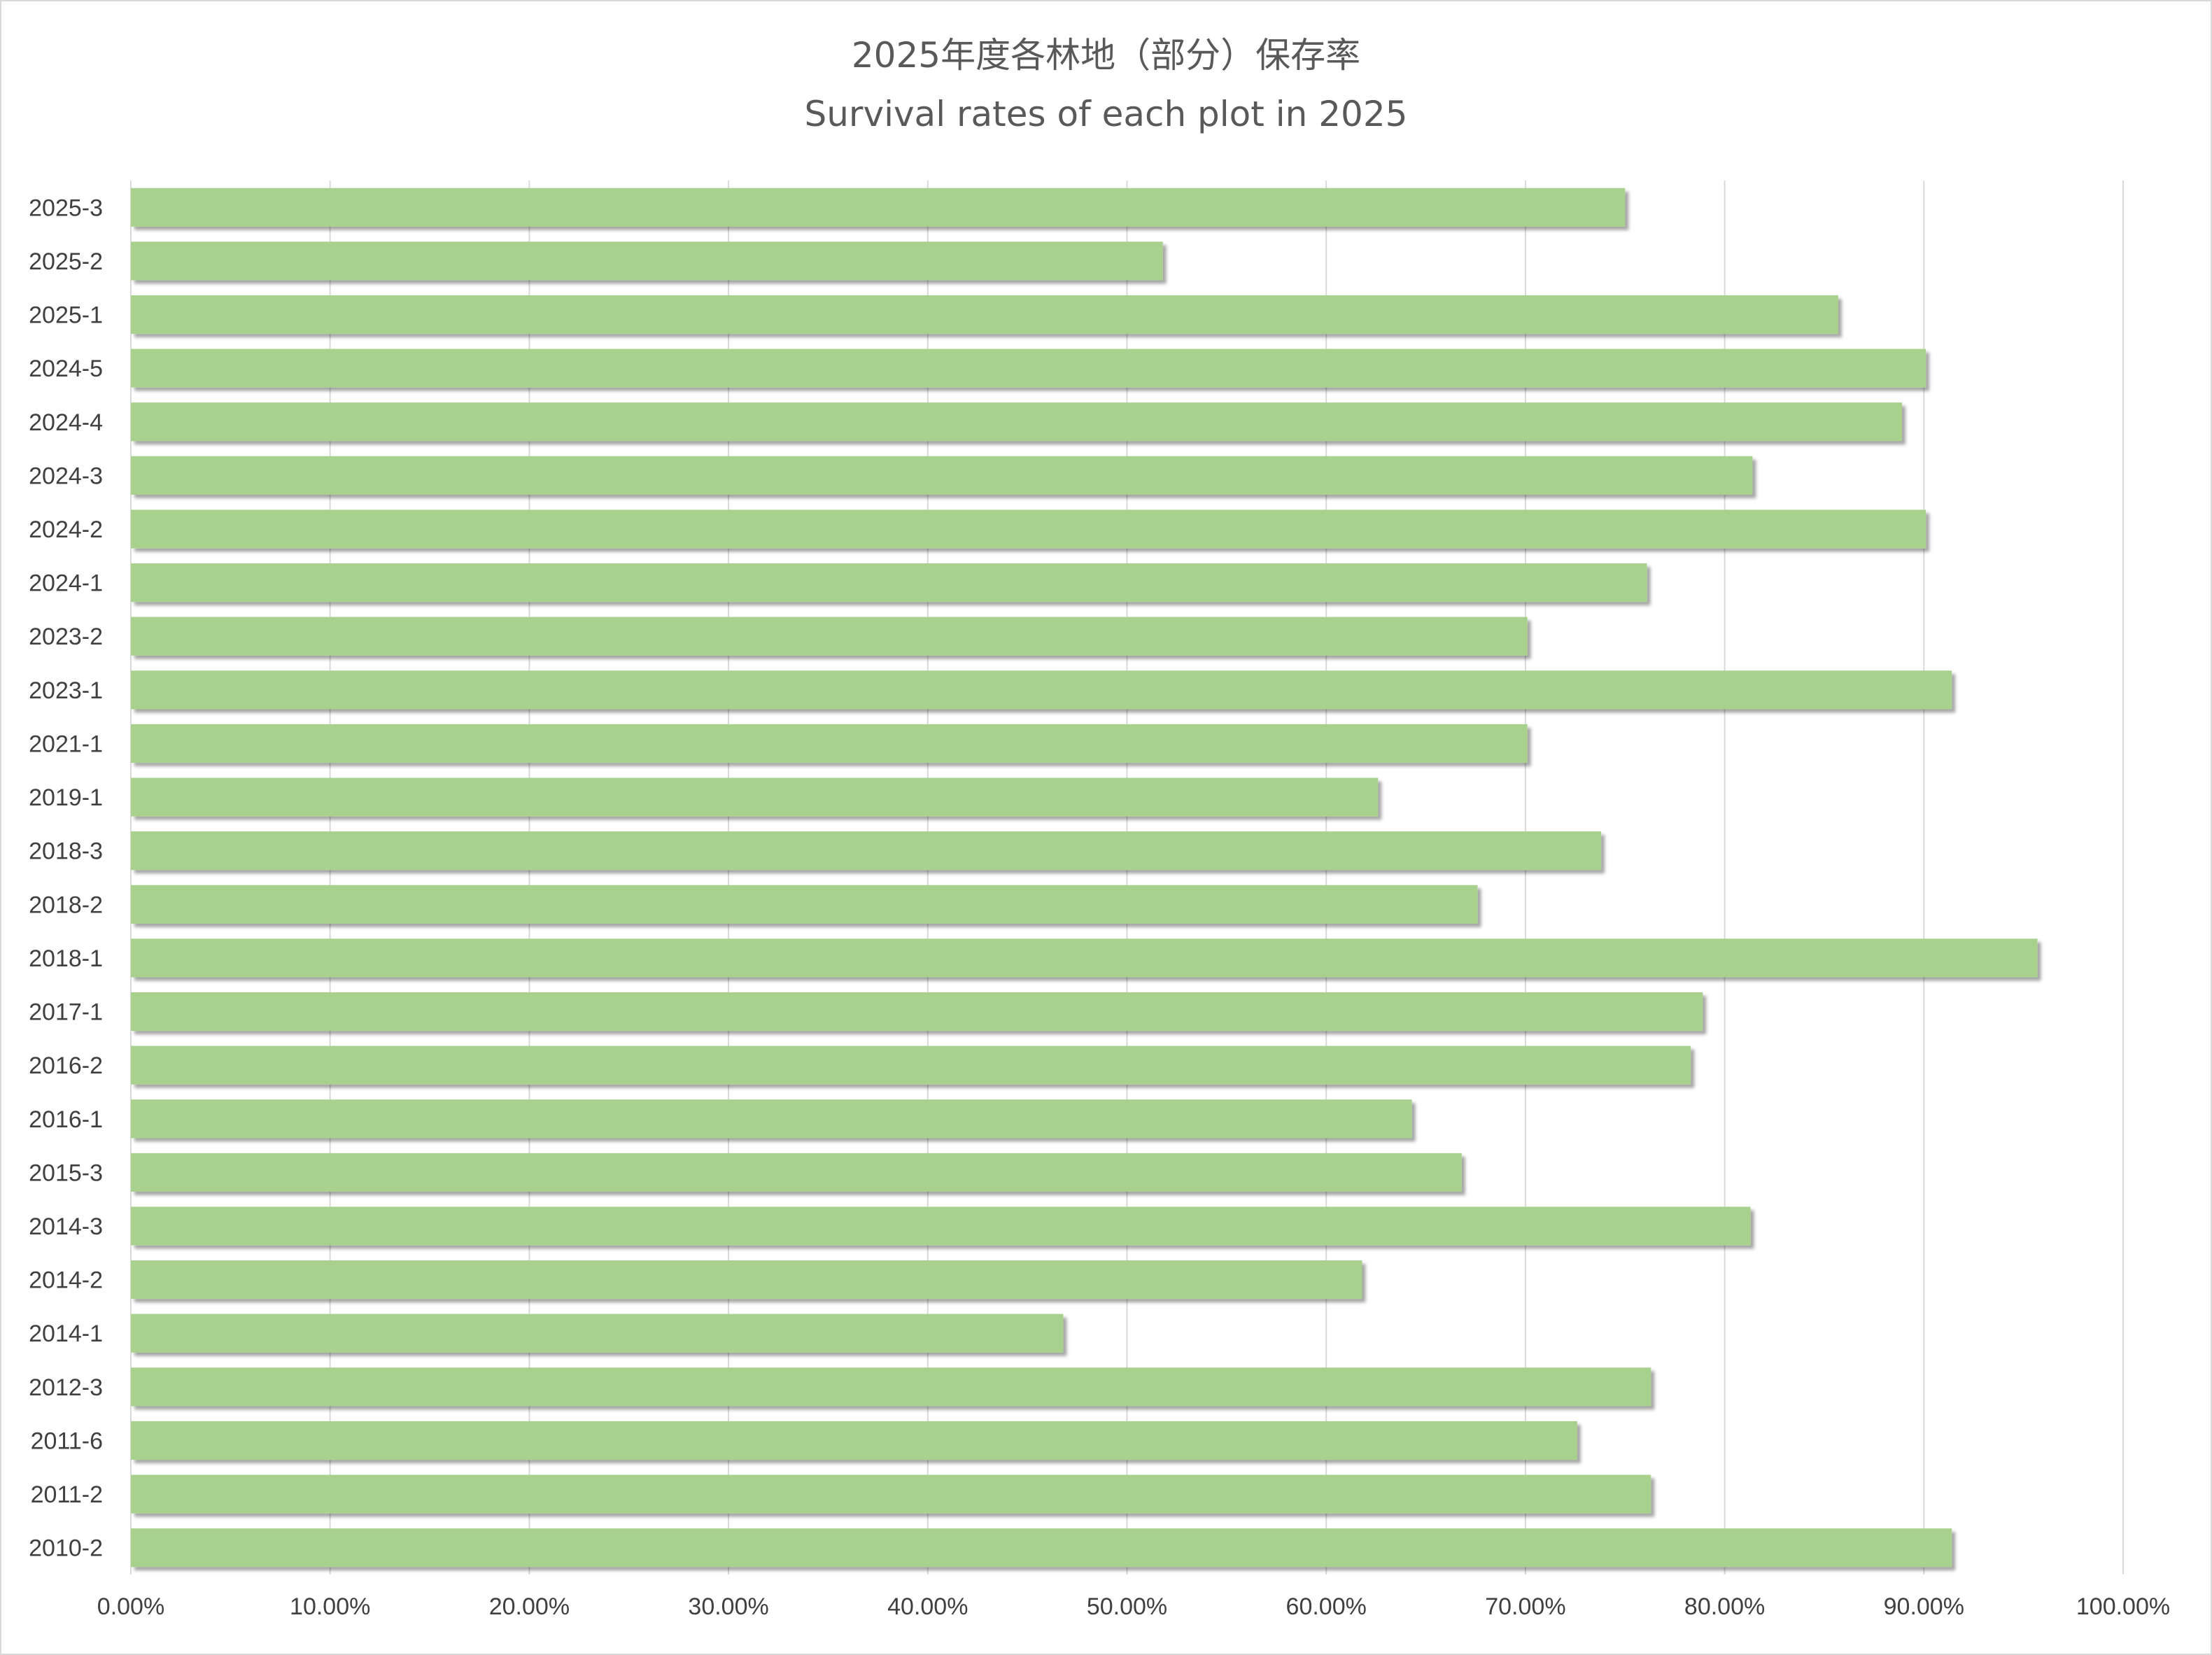  Describe the element at coordinates (66, 1226) in the screenshot. I see `category-label: 2014-3` at that location.